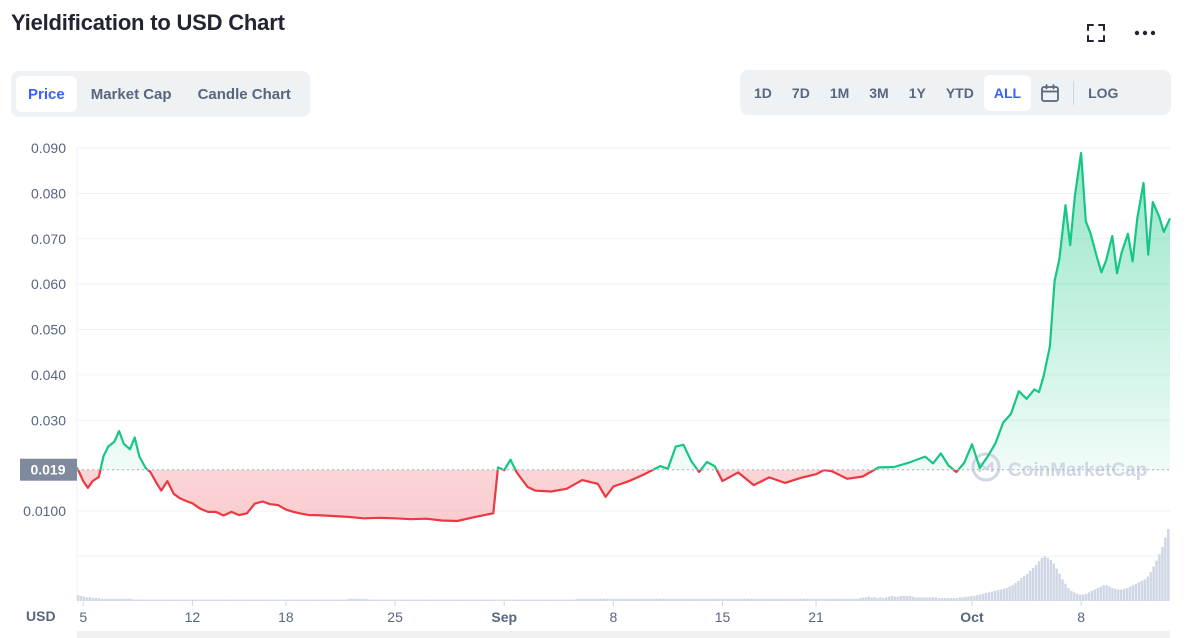 The width and height of the screenshot is (1186, 638). Describe the element at coordinates (1059, 467) in the screenshot. I see `watermark: CoinMarketCap` at that location.